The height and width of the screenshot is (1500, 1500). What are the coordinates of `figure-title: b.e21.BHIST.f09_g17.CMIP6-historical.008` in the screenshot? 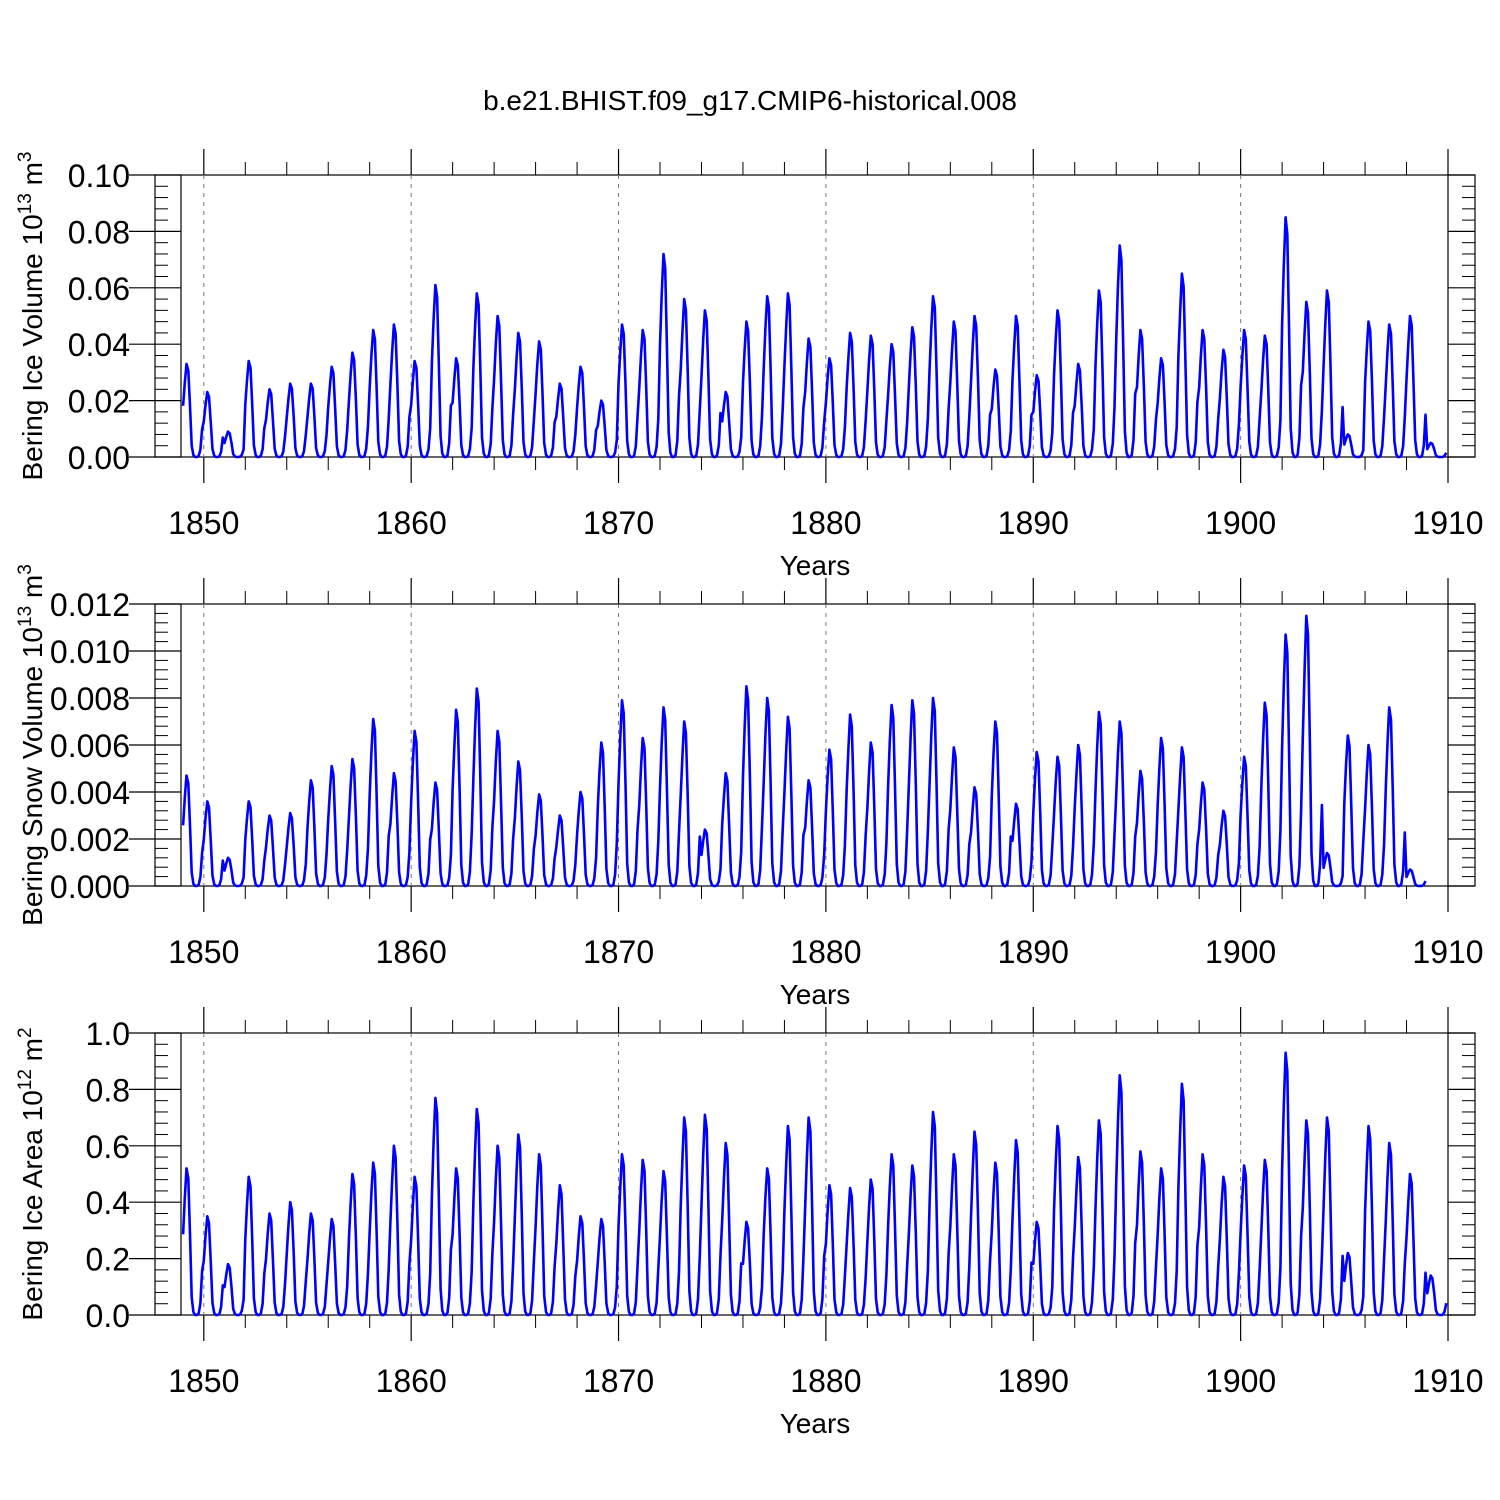 It's located at (750, 100).